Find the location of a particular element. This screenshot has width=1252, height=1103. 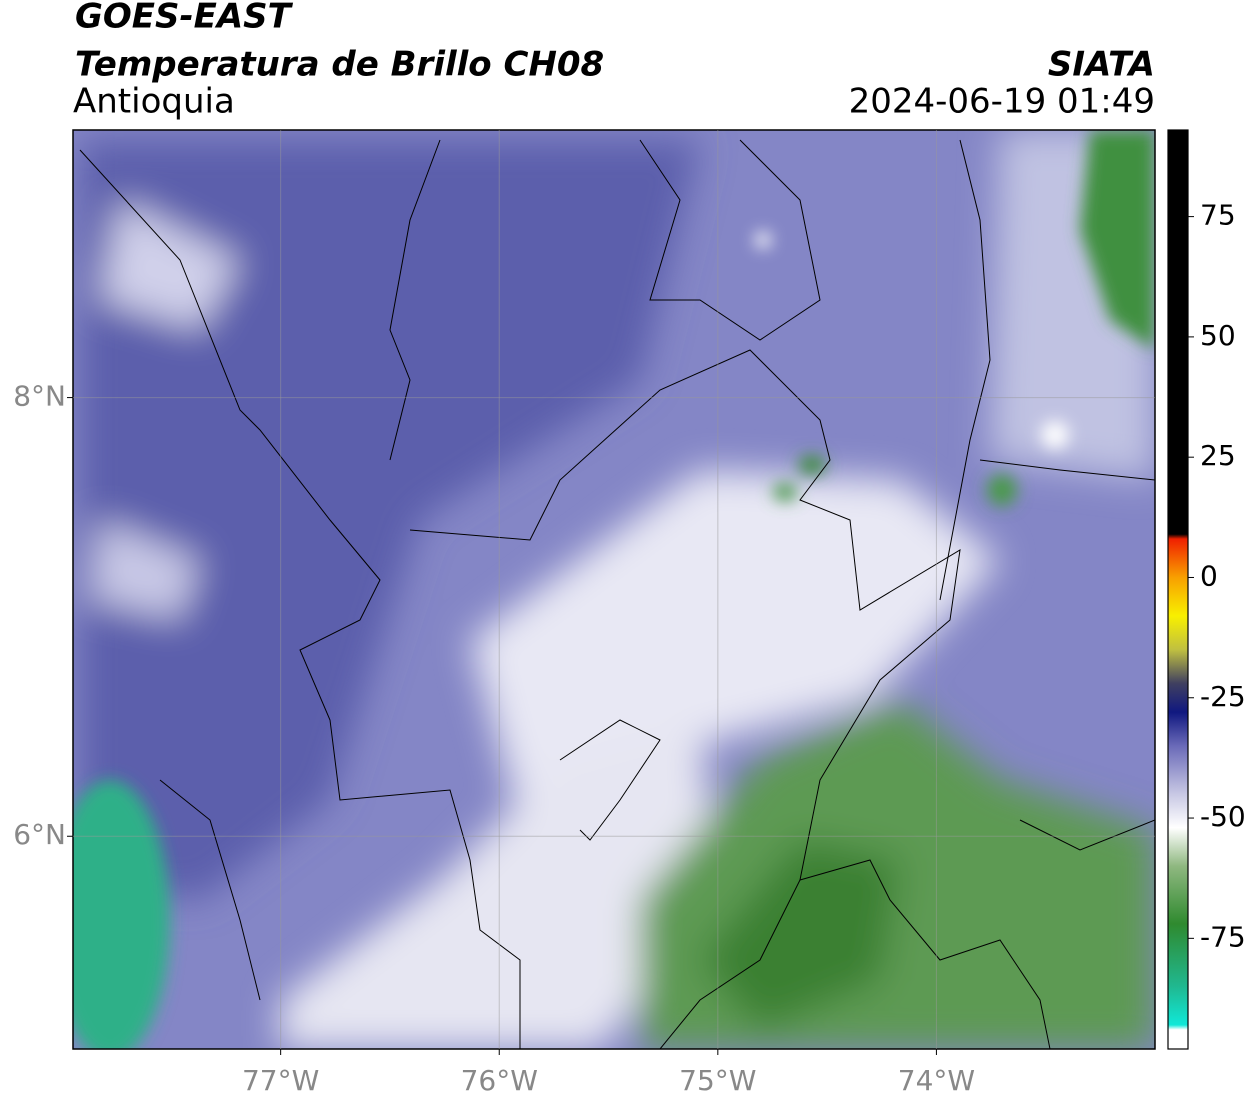

title: GOES-EAST is located at coordinates (184, 18).